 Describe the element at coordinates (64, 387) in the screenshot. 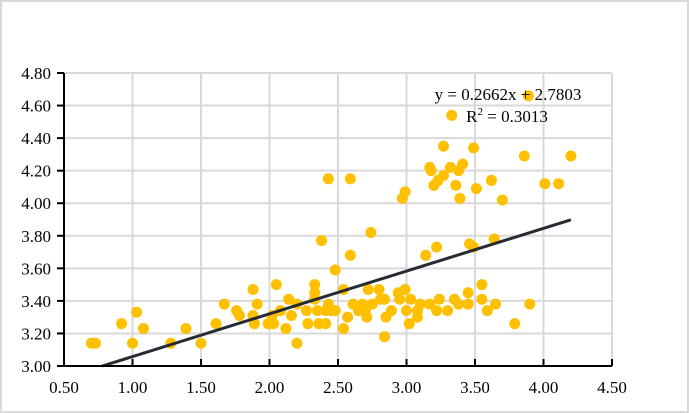

I see `x-tick-label: 0.50` at that location.